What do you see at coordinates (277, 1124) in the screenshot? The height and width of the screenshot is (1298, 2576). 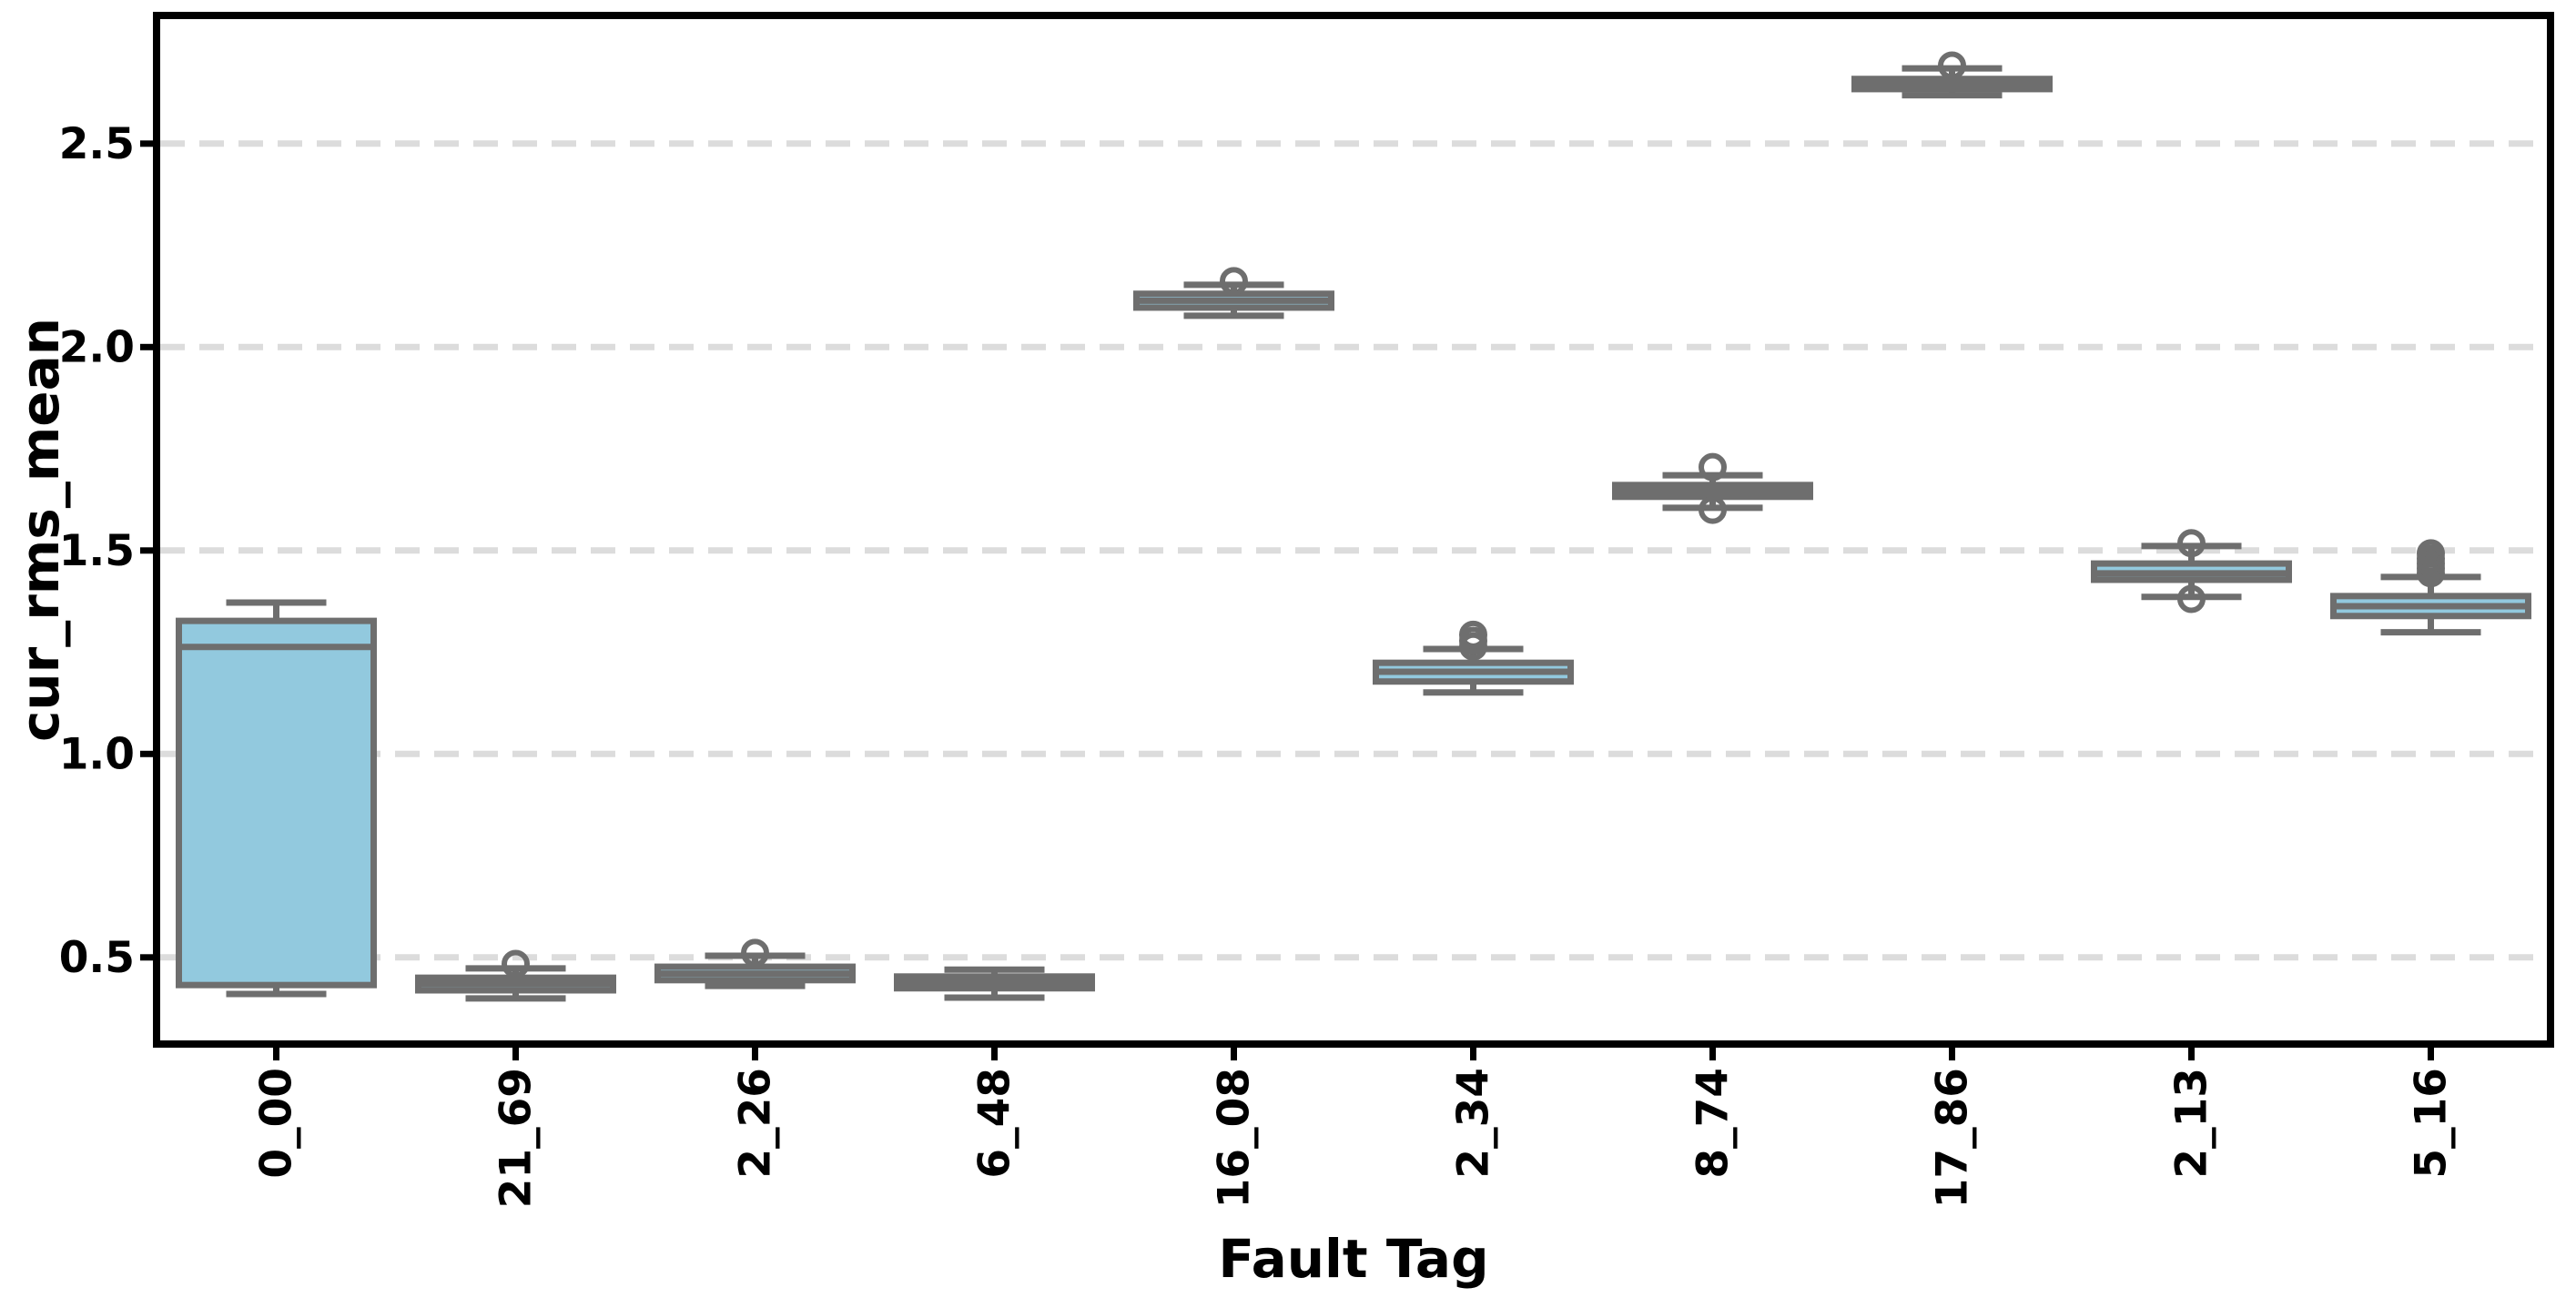 I see `x-tick-label: 0_00` at bounding box center [277, 1124].